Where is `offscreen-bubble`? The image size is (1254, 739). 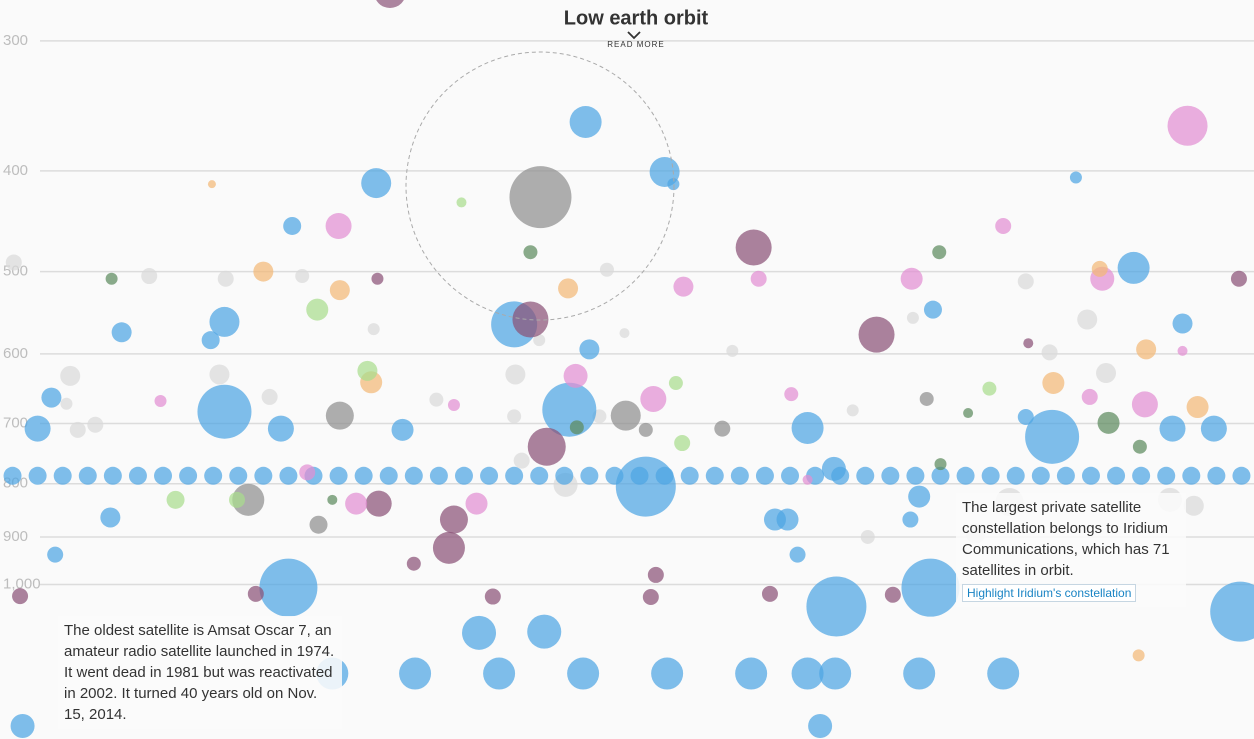
offscreen-bubble is located at coordinates (390, 4).